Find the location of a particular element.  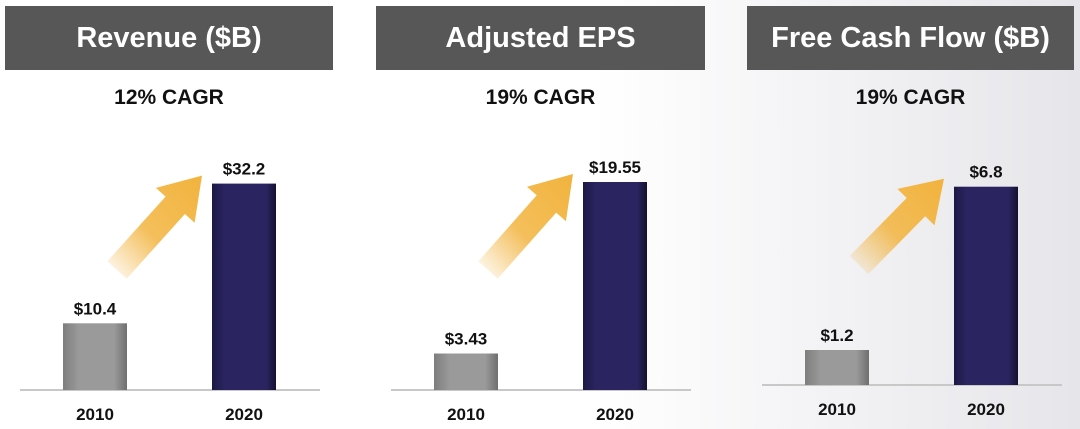

bar-free-cash-flow-2010 is located at coordinates (837, 367).